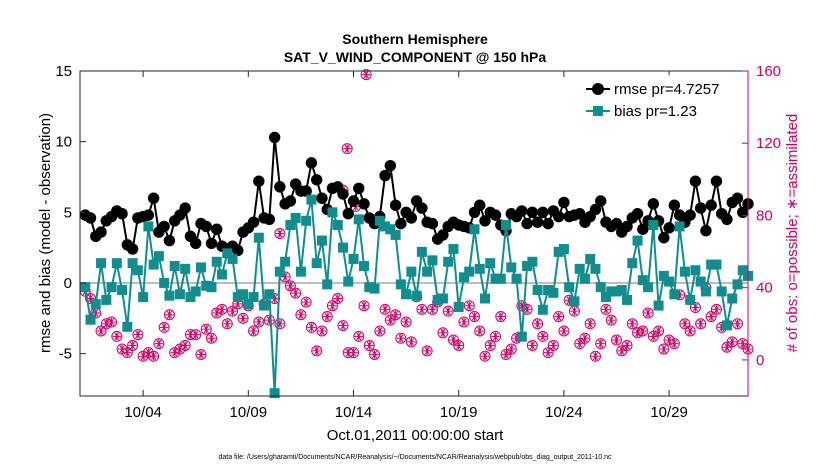 This screenshot has height=470, width=830. Describe the element at coordinates (63, 71) in the screenshot. I see `y-tick-label-left: 15` at that location.